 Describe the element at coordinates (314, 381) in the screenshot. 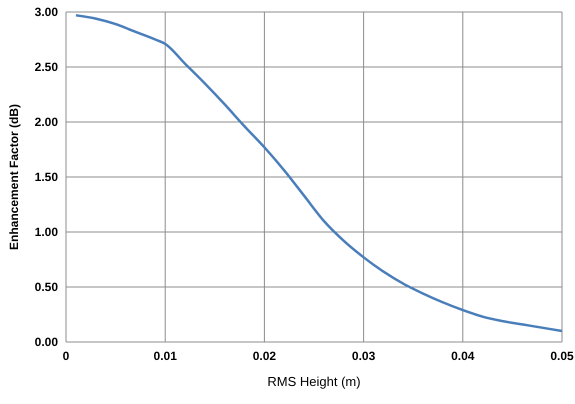

I see `x-axis-title: RMS Height (m)` at that location.